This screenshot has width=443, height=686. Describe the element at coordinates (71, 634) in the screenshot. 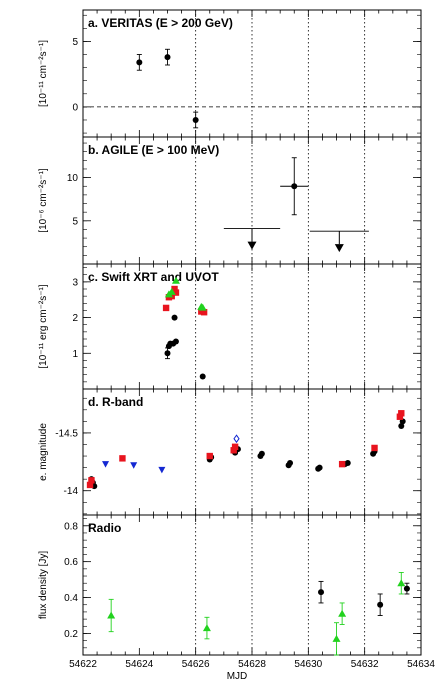

I see `y-tick-label: 0.2` at that location.